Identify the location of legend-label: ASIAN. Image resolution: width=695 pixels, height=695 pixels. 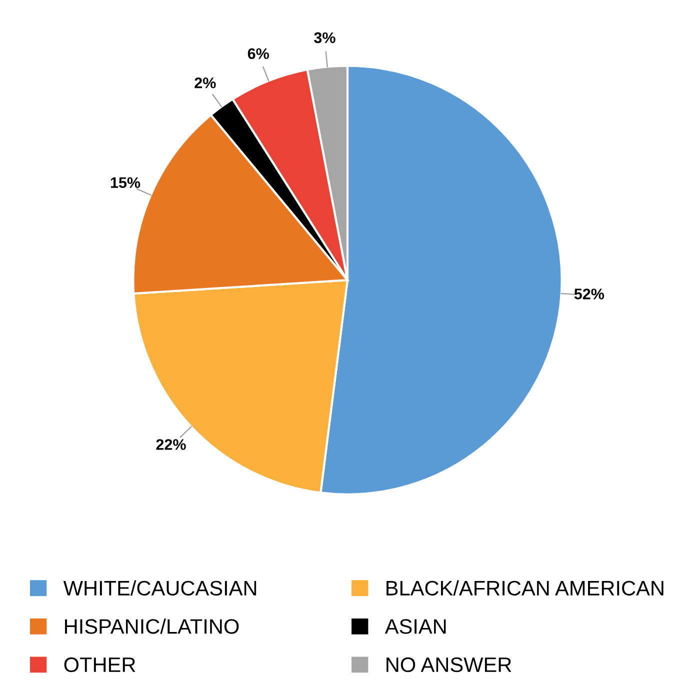
(415, 626).